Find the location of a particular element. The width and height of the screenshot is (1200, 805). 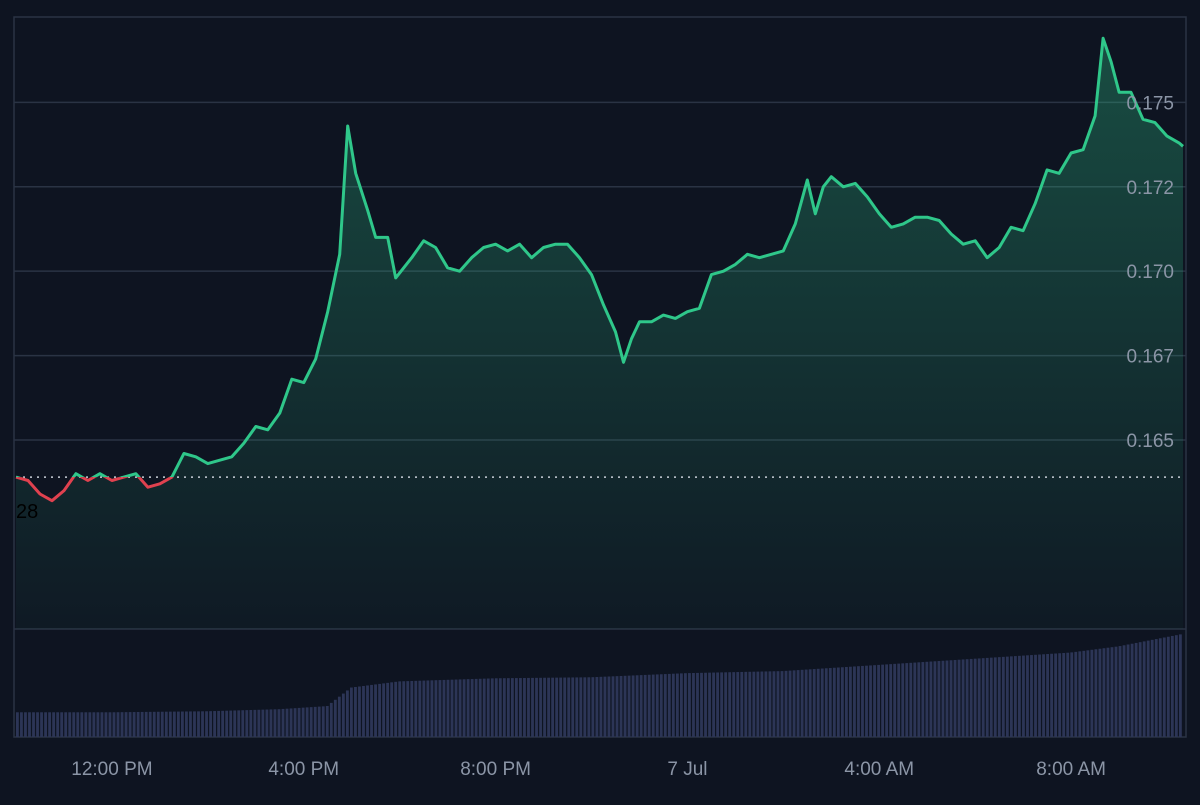

x-tick-label: 4:00 PM is located at coordinates (303, 769).